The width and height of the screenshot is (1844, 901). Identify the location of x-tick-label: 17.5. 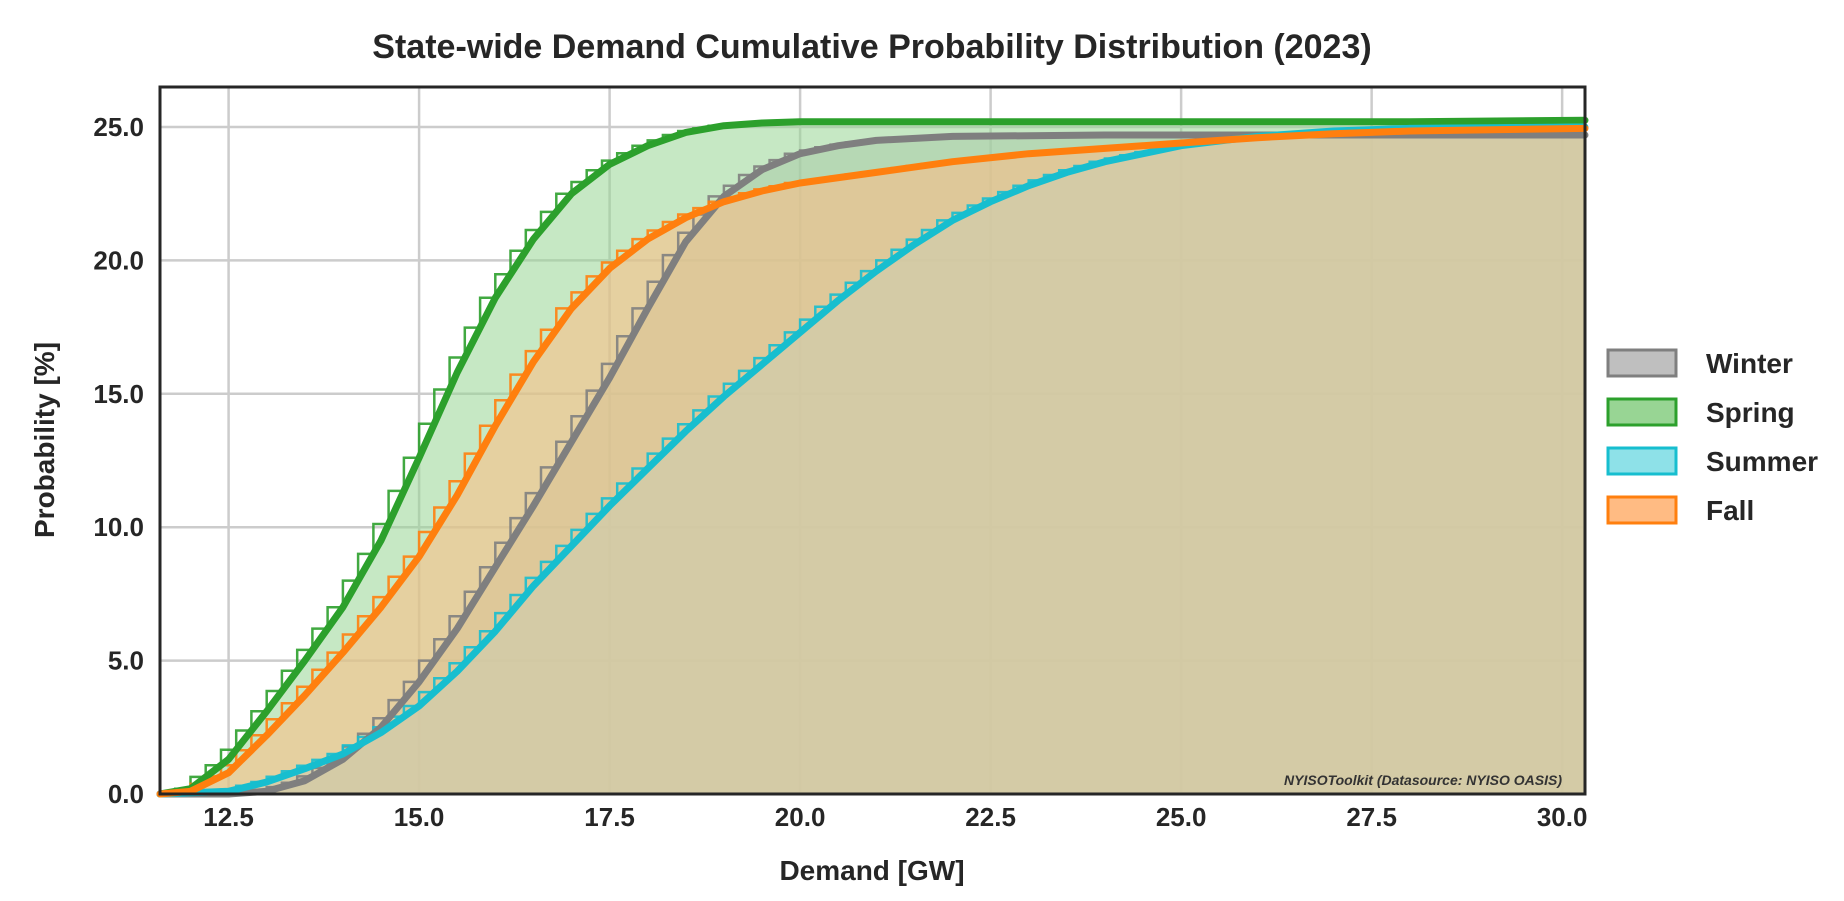
(609, 817).